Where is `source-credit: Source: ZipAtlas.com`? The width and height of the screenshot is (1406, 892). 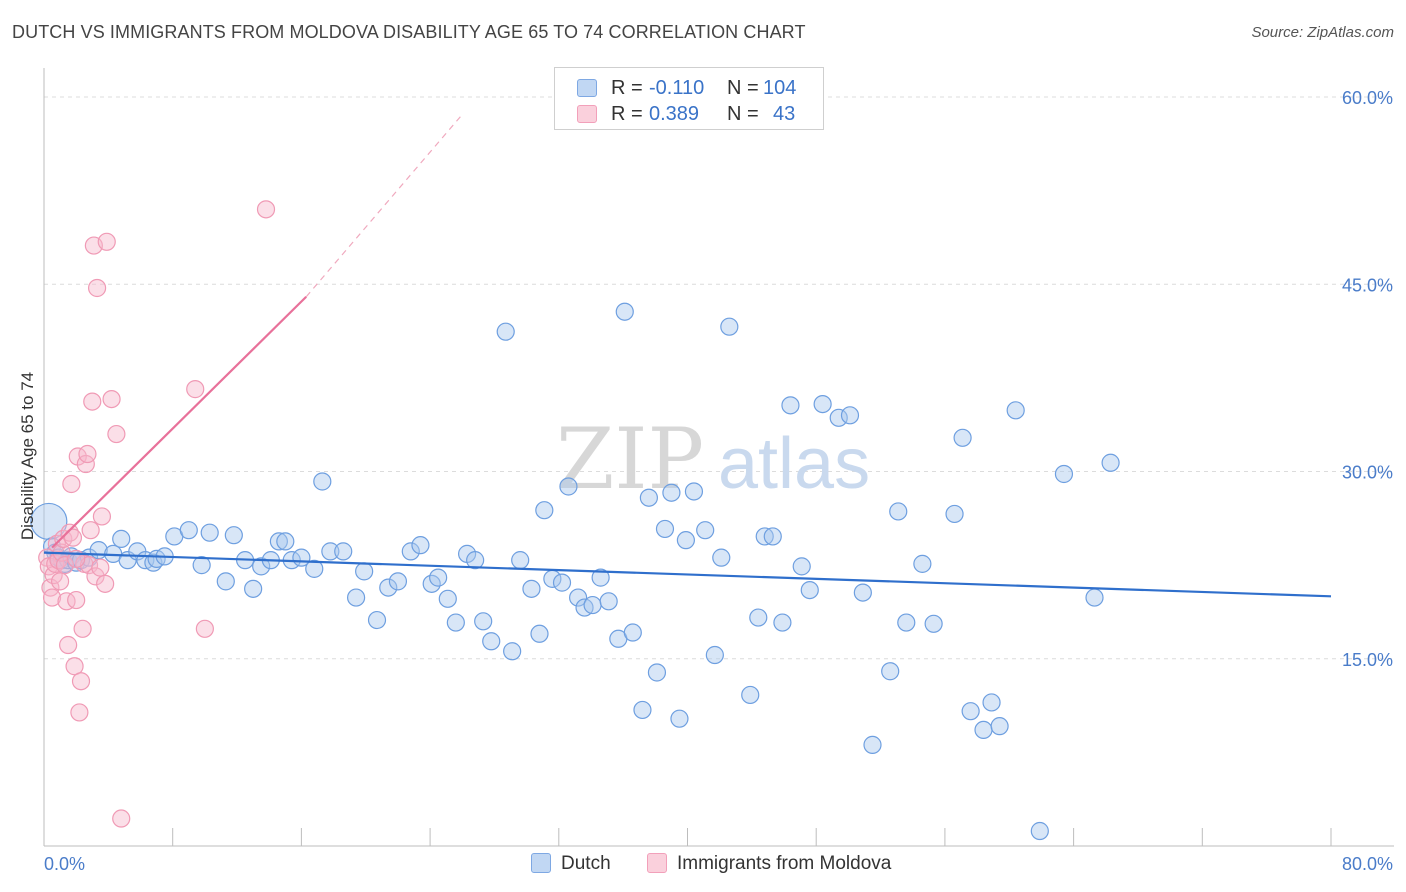 source-credit: Source: ZipAtlas.com is located at coordinates (1322, 32).